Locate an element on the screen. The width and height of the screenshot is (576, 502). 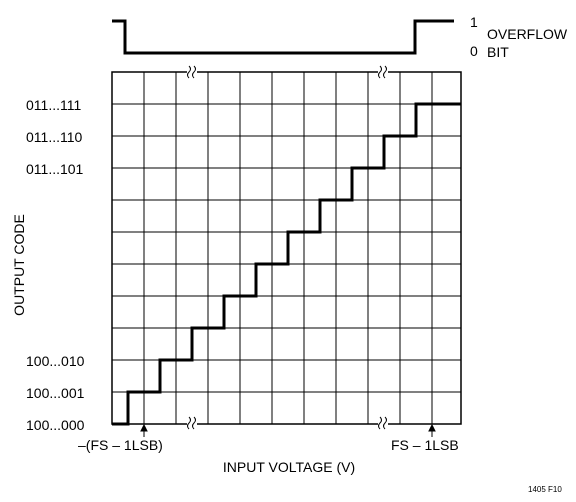
code-label-100-001: 100...001 is located at coordinates (55, 393).